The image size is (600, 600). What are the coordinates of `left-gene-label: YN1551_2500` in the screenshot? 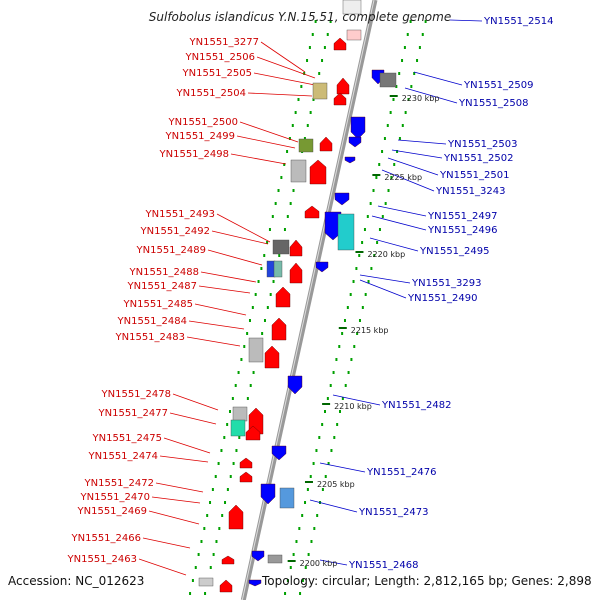 It's located at (203, 122).